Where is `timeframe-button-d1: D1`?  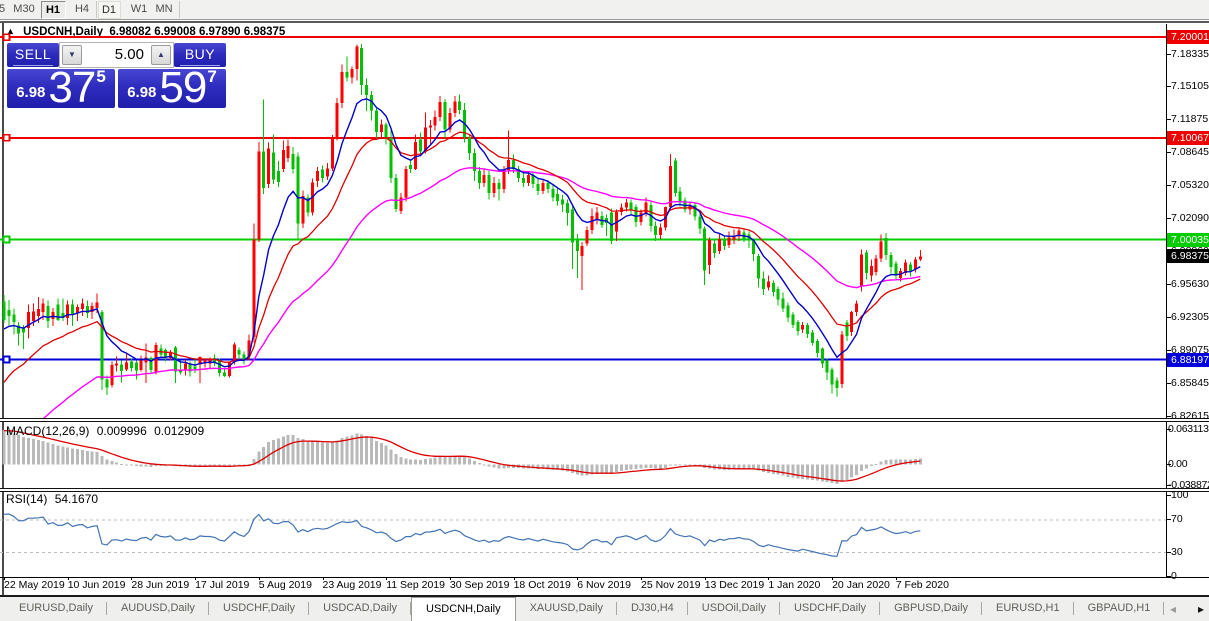
timeframe-button-d1: D1 is located at coordinates (109, 10).